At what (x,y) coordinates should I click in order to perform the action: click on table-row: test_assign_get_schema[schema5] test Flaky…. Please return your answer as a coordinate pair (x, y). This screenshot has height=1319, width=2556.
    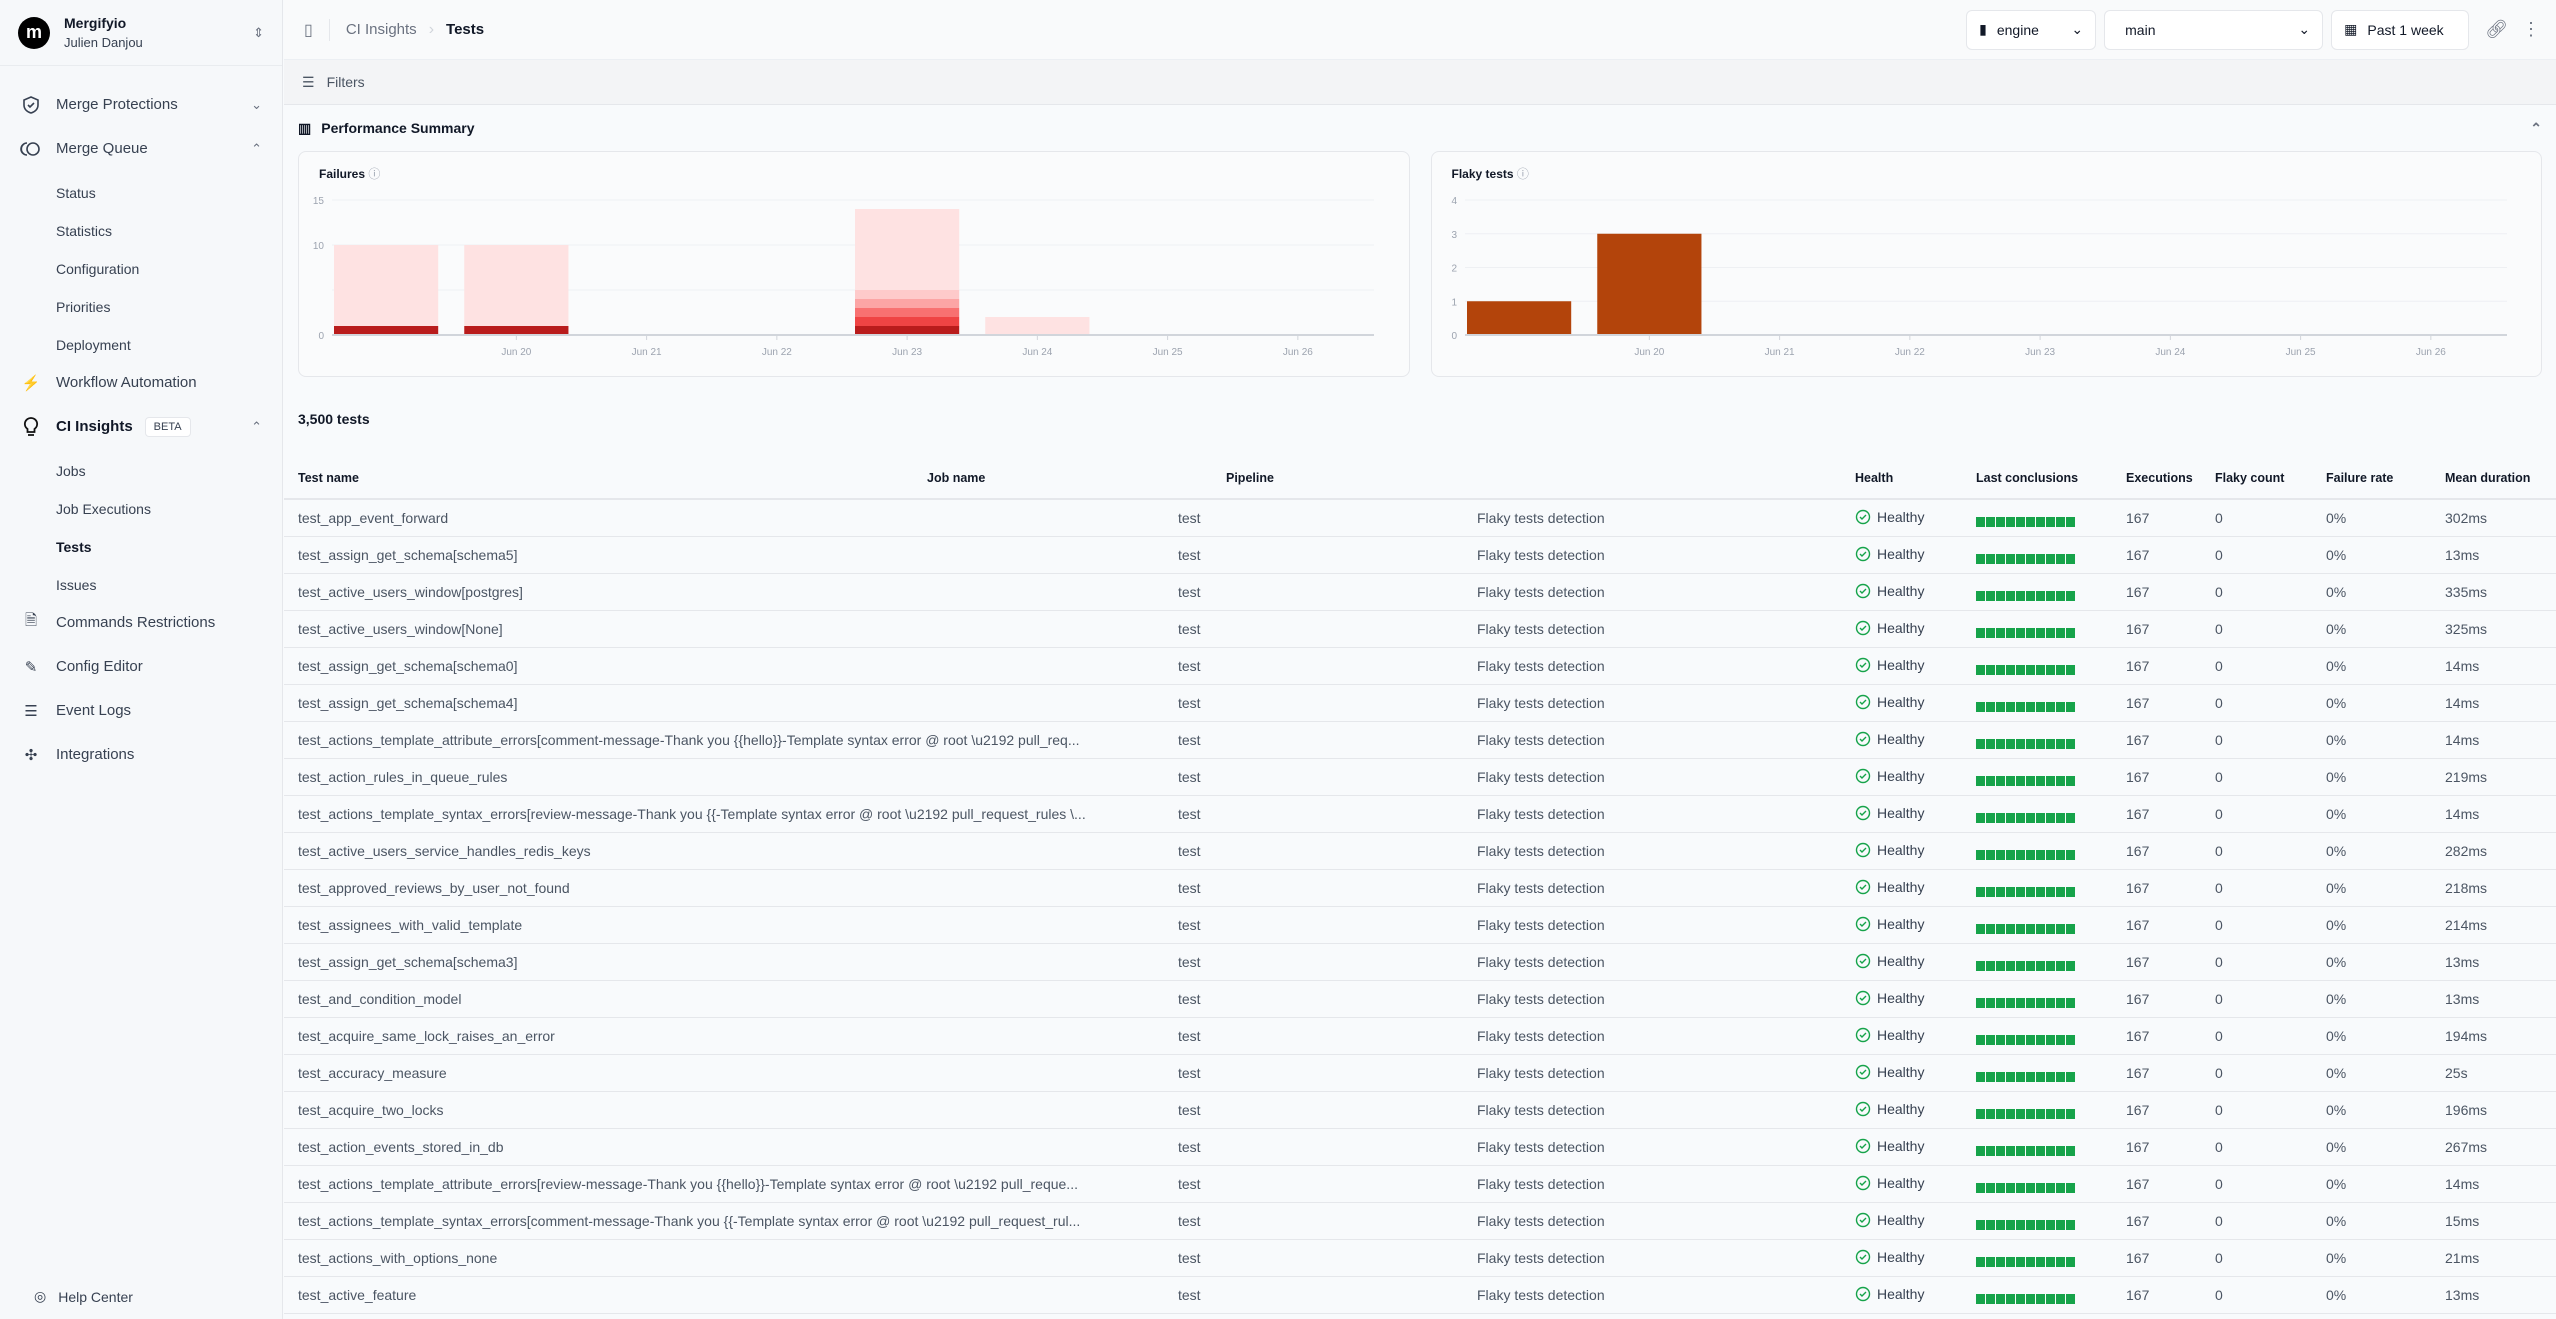
    Looking at the image, I should click on (1420, 555).